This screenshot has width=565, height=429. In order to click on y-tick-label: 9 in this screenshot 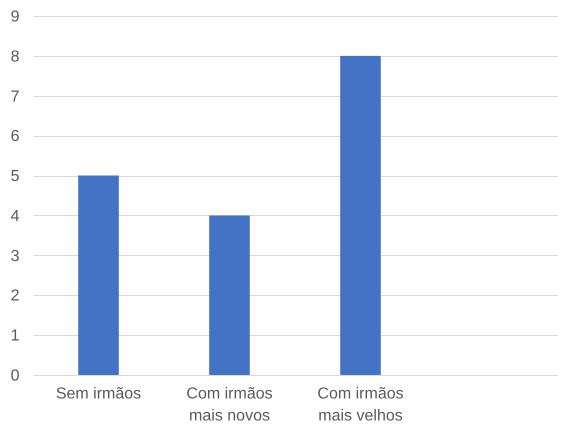, I will do `click(15, 17)`.